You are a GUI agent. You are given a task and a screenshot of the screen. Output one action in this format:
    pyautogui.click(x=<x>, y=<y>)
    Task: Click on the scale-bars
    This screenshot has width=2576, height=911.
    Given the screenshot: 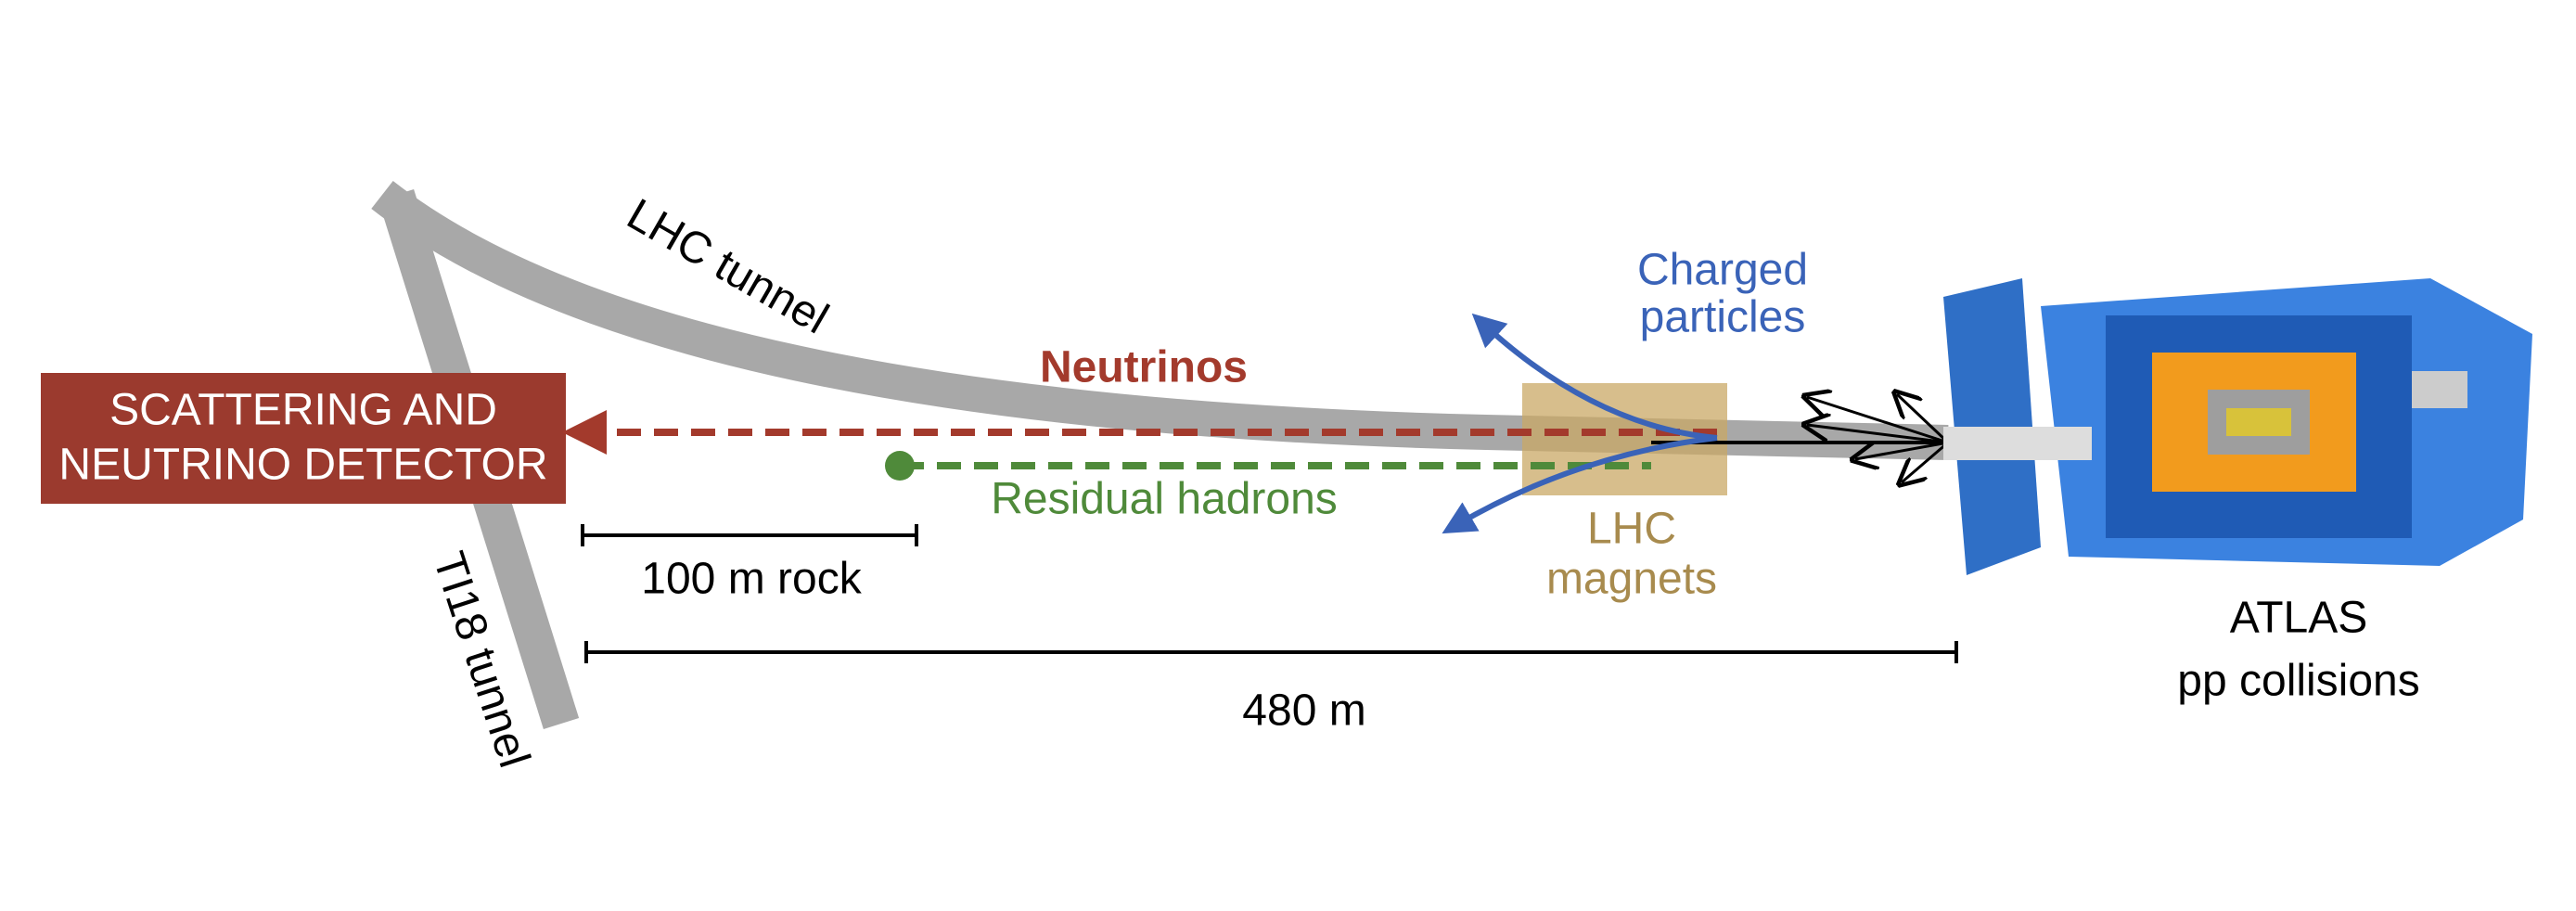 What is the action you would take?
    pyautogui.click(x=1269, y=593)
    